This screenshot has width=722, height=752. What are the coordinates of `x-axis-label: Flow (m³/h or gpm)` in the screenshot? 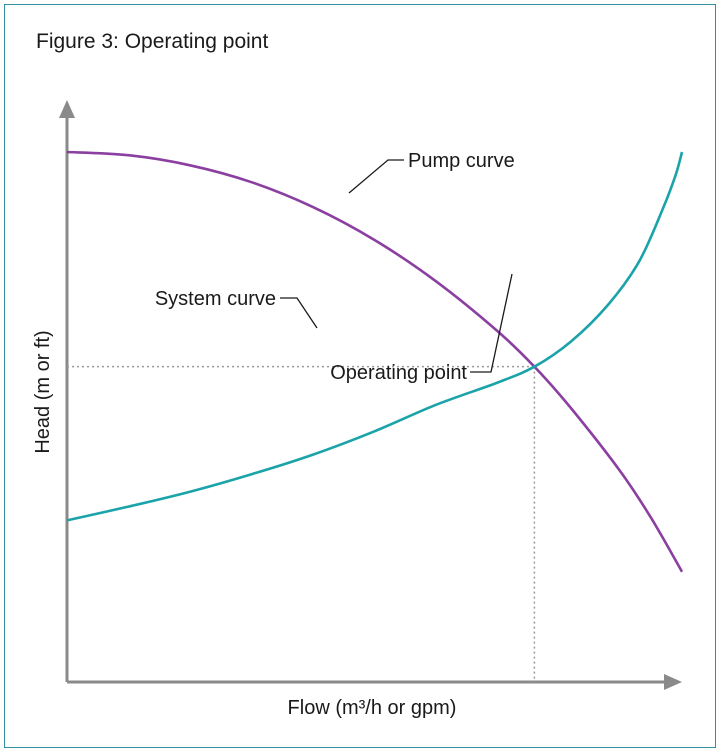 It's located at (372, 708).